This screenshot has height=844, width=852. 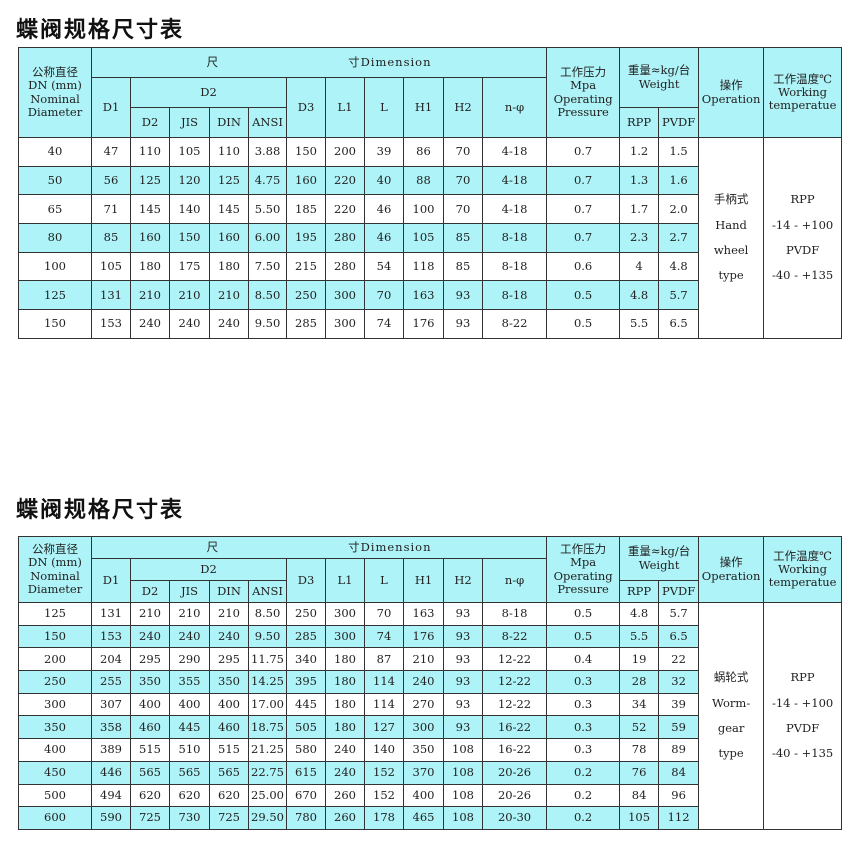 I want to click on cell-din: 400, so click(x=229, y=704).